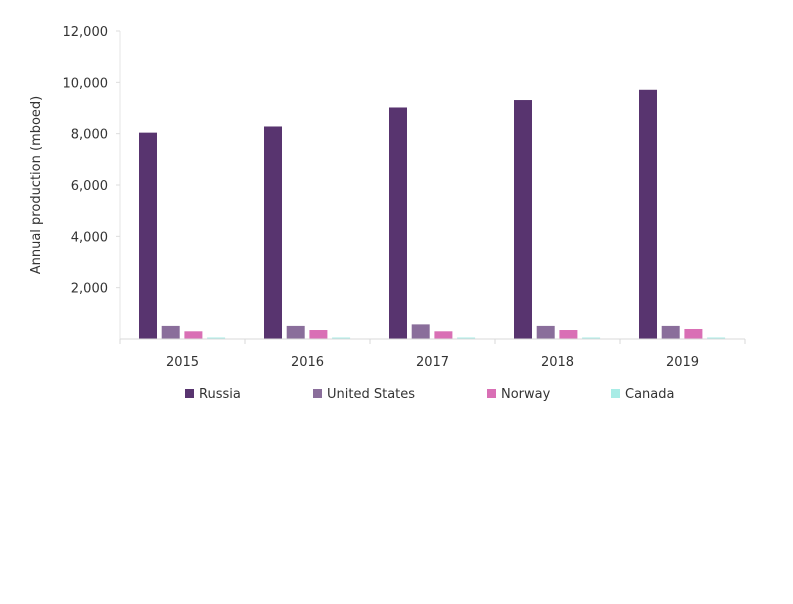  Describe the element at coordinates (371, 394) in the screenshot. I see `legend-label: United States` at that location.